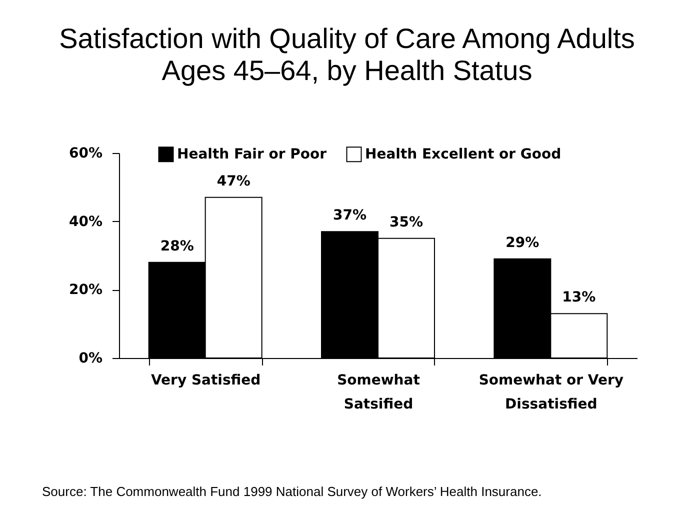 The width and height of the screenshot is (675, 507). I want to click on legend-label: Health Excellent or Good, so click(463, 154).